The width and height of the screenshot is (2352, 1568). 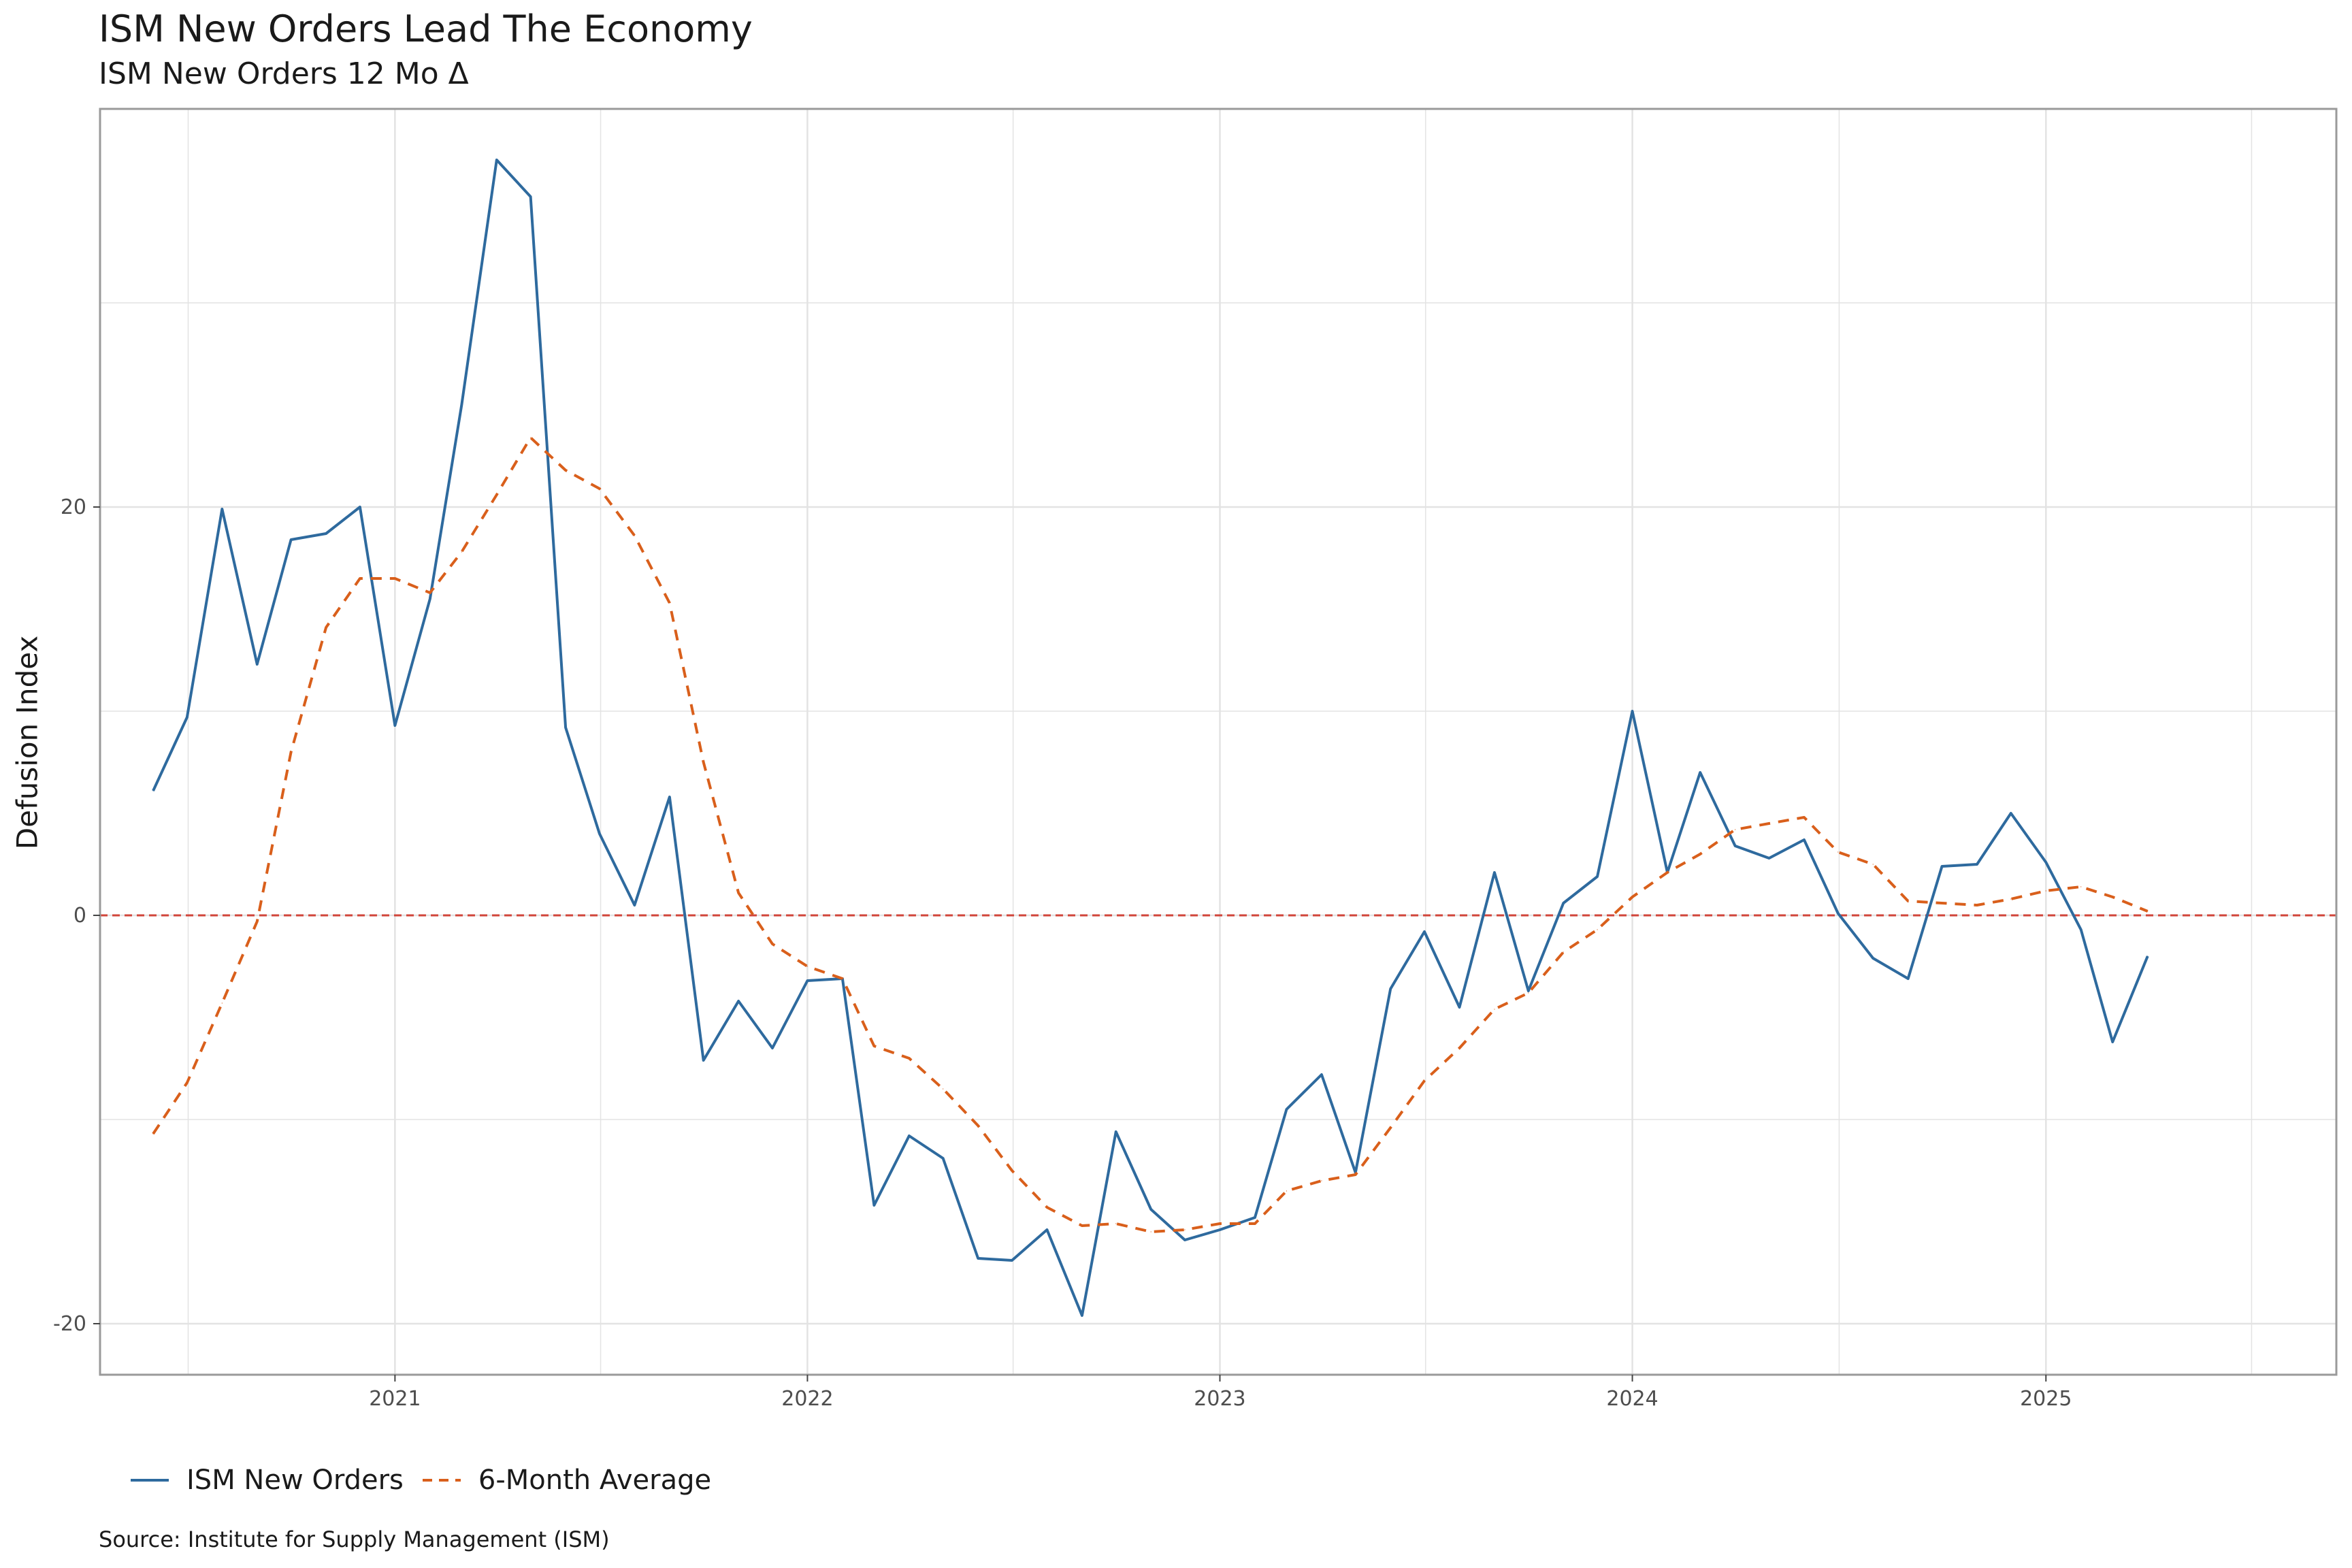 I want to click on legend-item-ism-new-orders: ISM New Orders, so click(x=267, y=1481).